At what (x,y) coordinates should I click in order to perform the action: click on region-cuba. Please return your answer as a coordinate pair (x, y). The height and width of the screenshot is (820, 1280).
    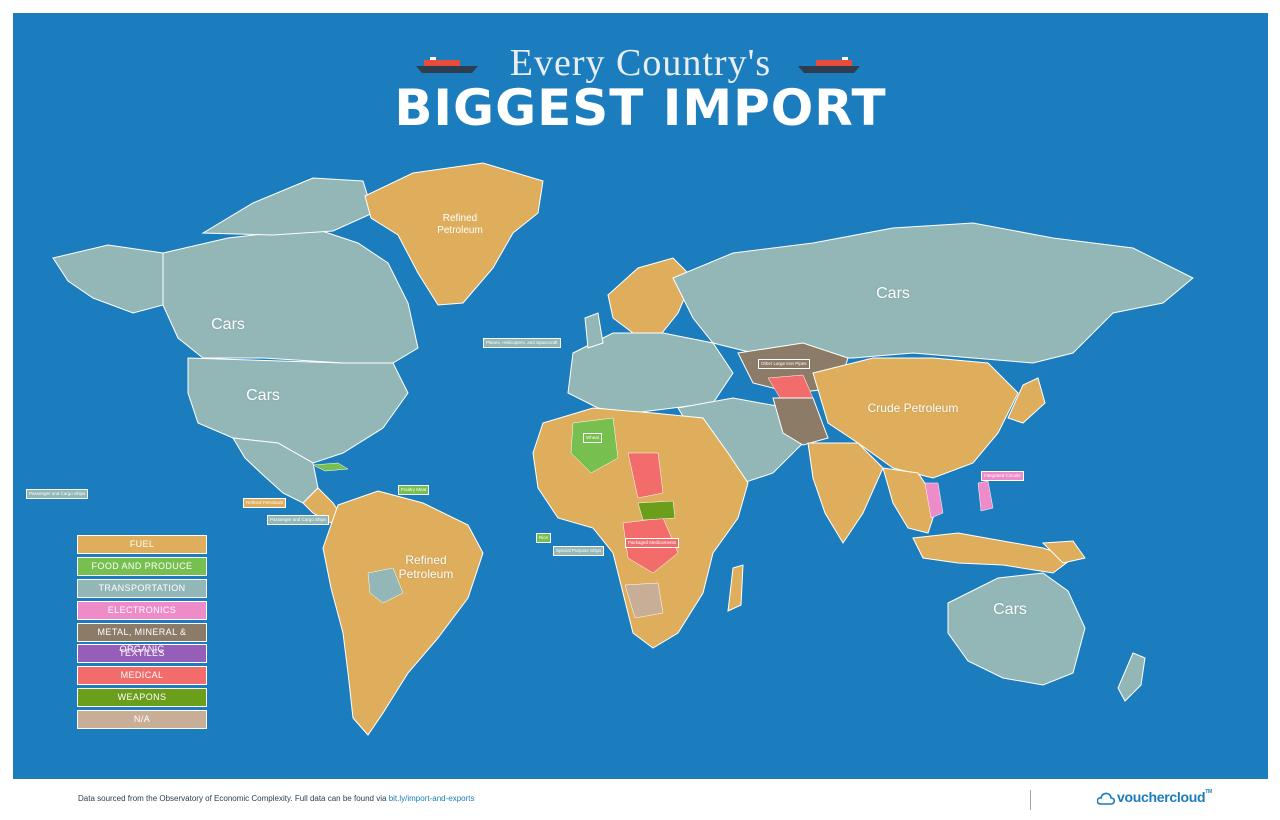
    Looking at the image, I should click on (330, 467).